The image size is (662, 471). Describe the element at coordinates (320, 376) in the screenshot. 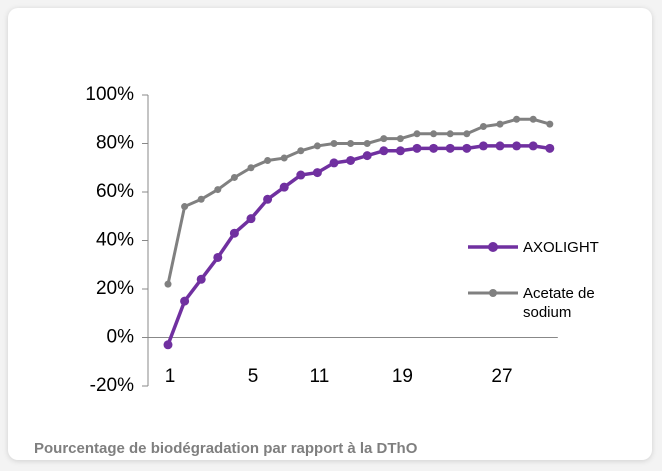

I see `x-tick-label: 11` at that location.